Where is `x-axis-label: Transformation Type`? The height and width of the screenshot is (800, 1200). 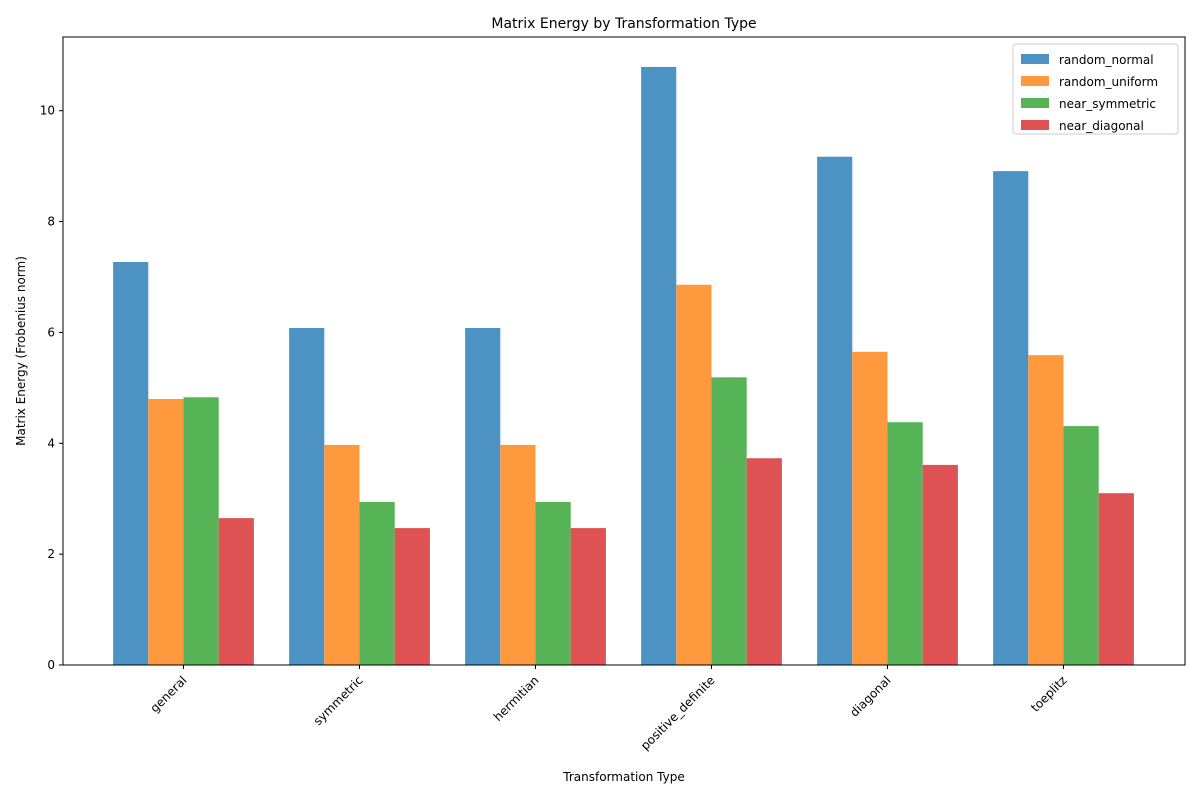 x-axis-label: Transformation Type is located at coordinates (623, 777).